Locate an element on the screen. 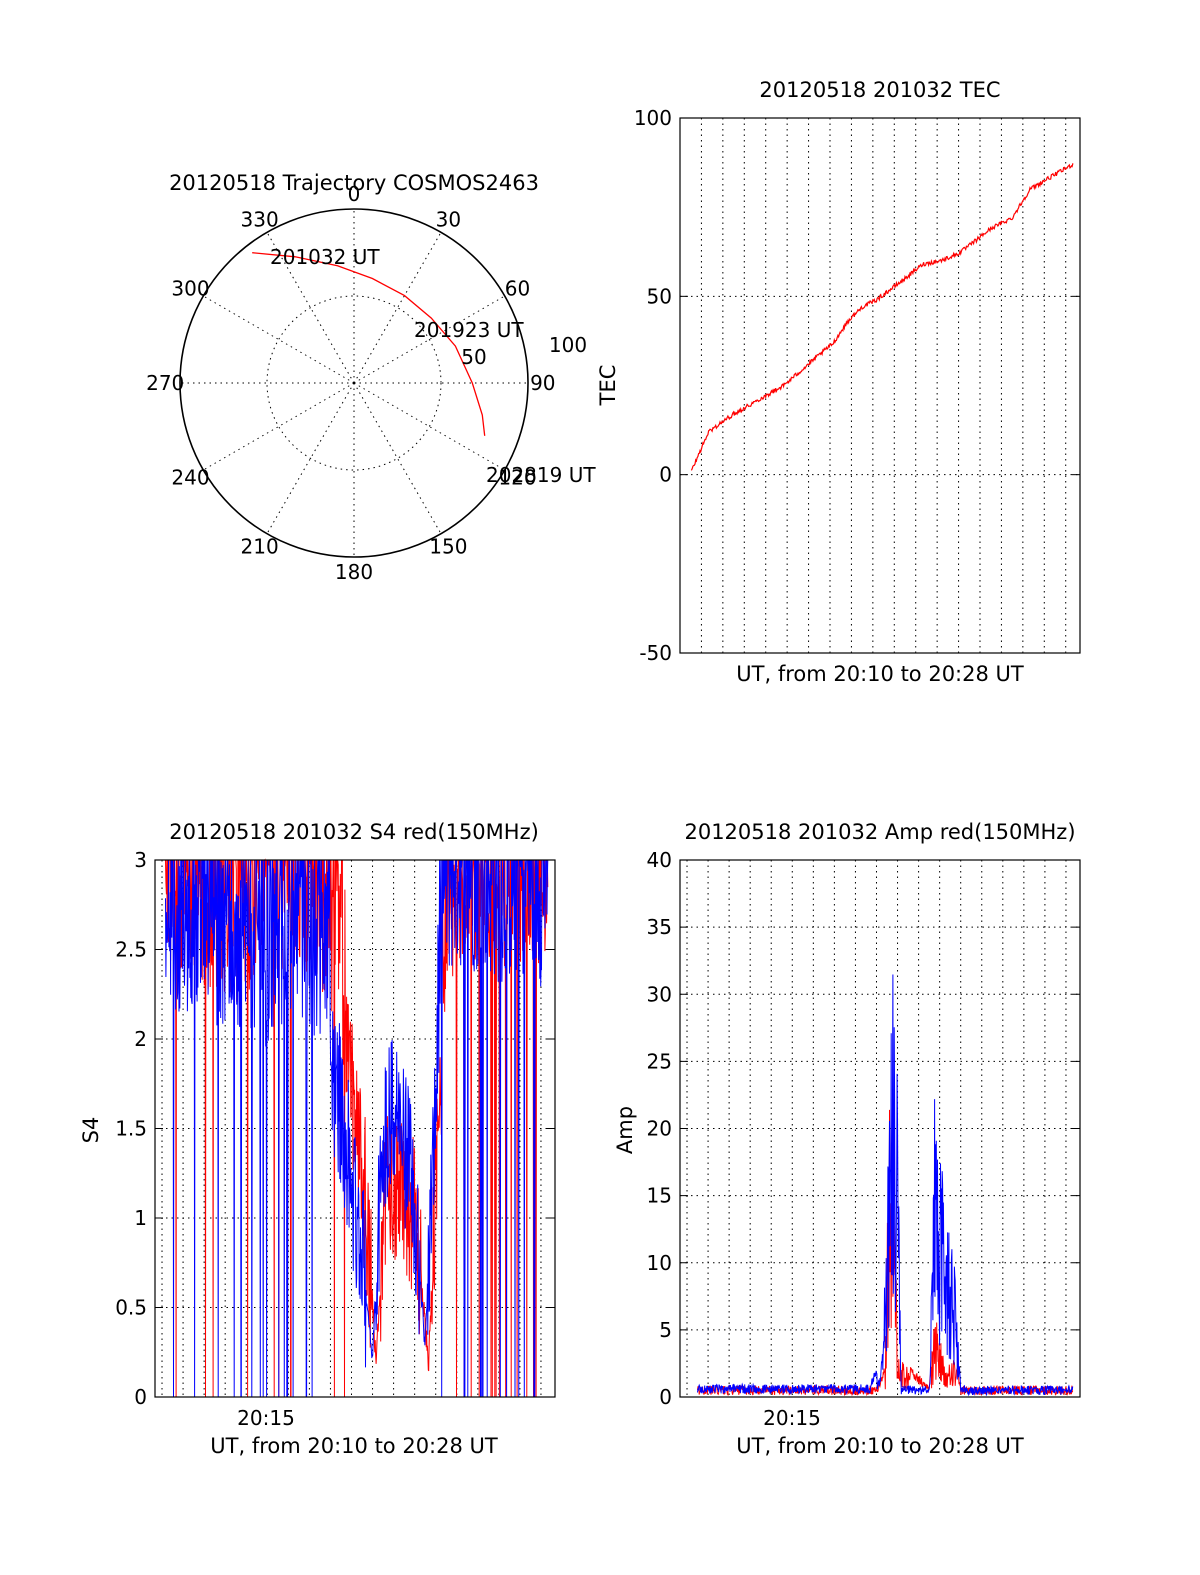 The height and width of the screenshot is (1575, 1200). polar-radial-label-100: 100 is located at coordinates (568, 345).